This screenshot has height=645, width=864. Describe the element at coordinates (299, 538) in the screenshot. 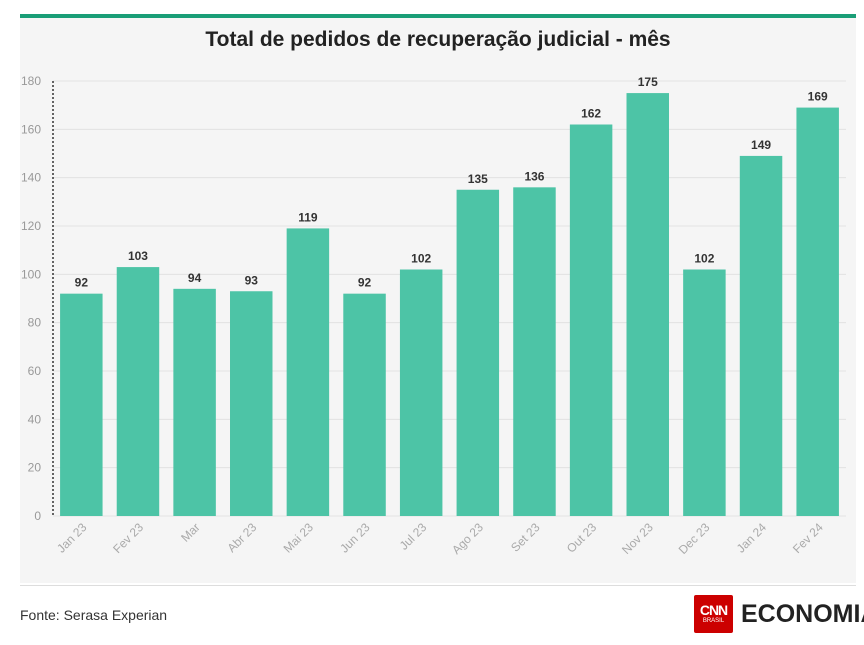

I see `x-tick-label: Mai 23` at that location.